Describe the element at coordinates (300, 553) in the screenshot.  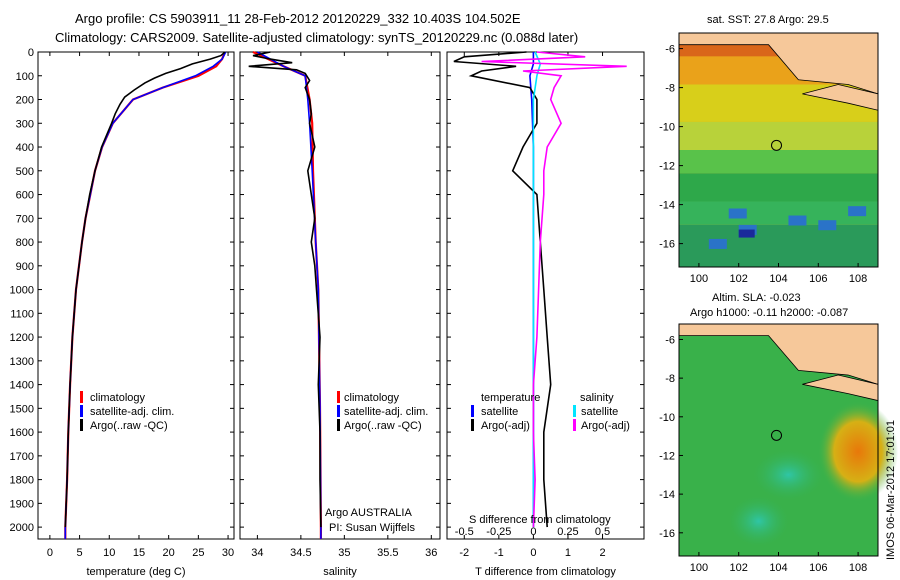
I see `x-tick-label: 34.5` at that location.